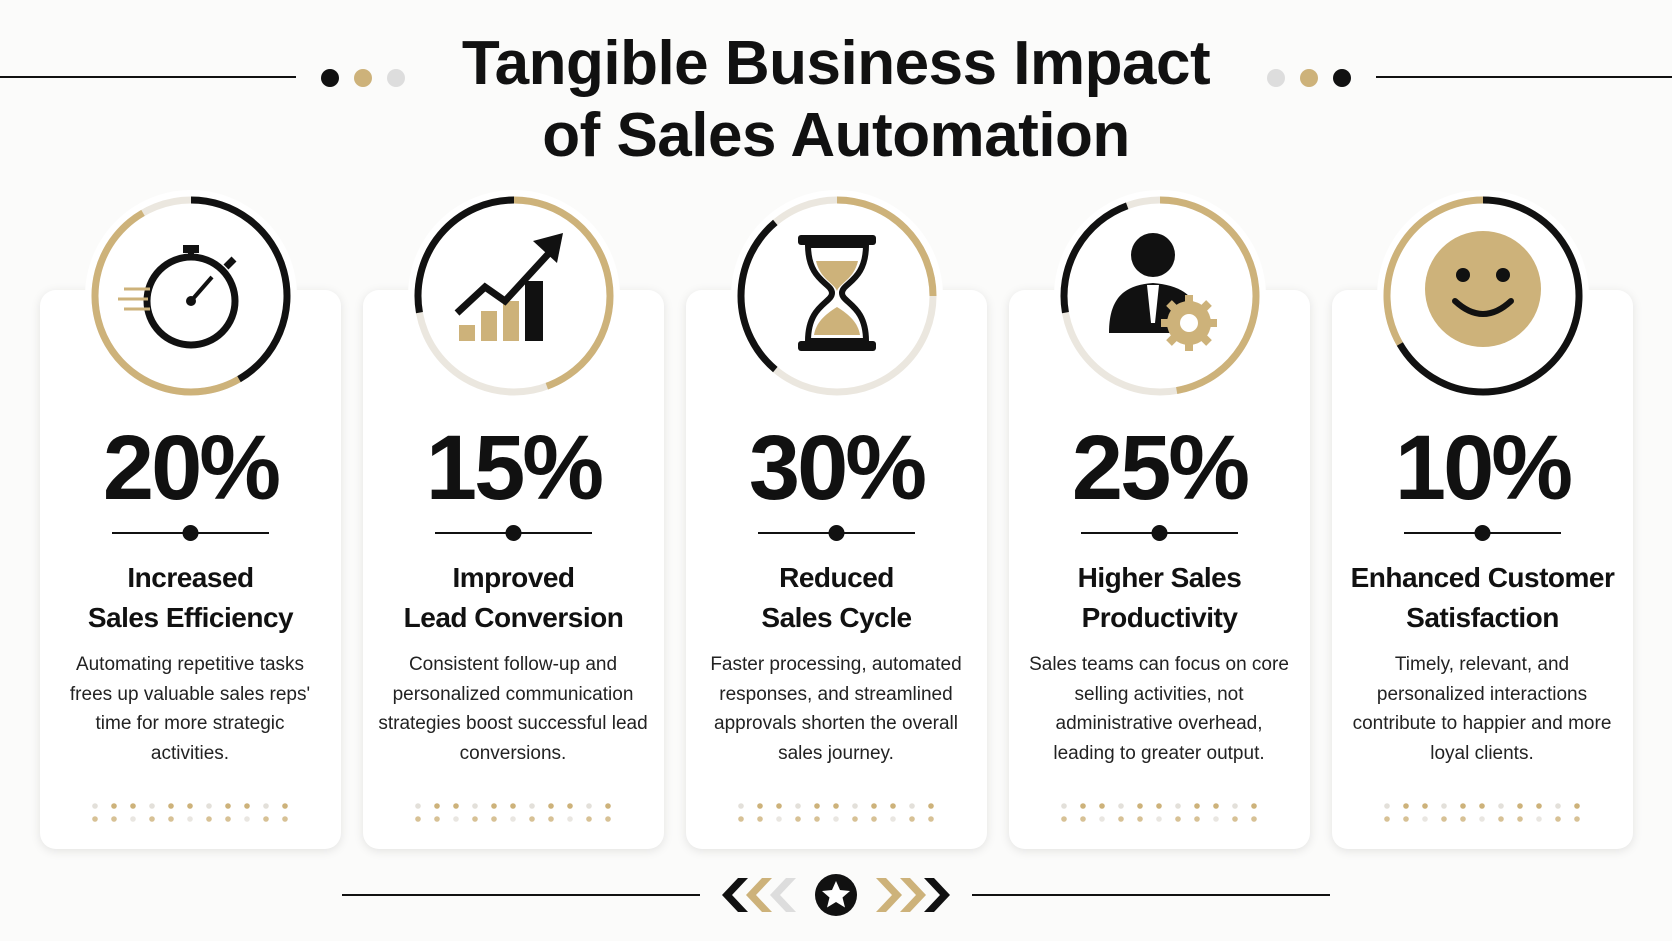  What do you see at coordinates (1160, 468) in the screenshot?
I see `stat: 25%` at bounding box center [1160, 468].